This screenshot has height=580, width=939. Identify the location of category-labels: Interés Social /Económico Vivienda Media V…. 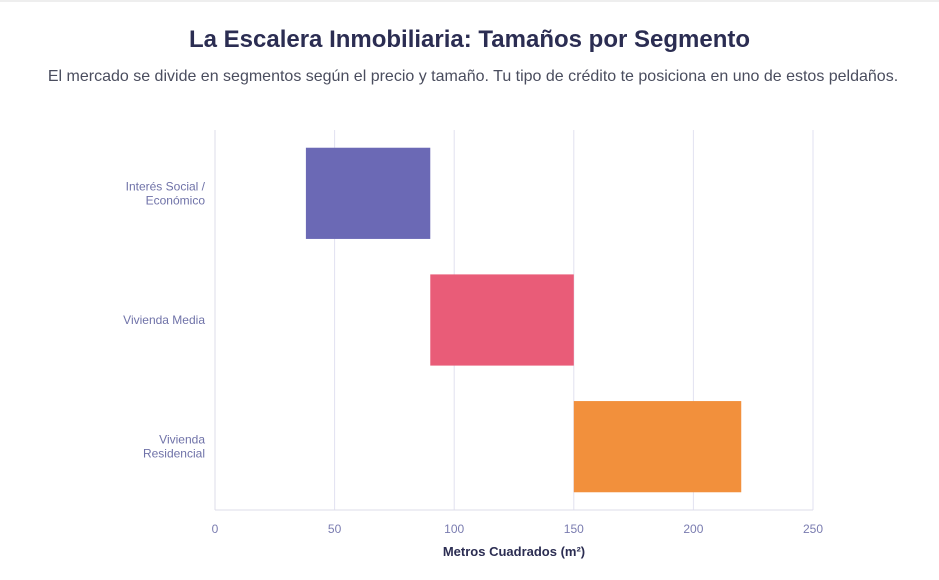
(164, 319).